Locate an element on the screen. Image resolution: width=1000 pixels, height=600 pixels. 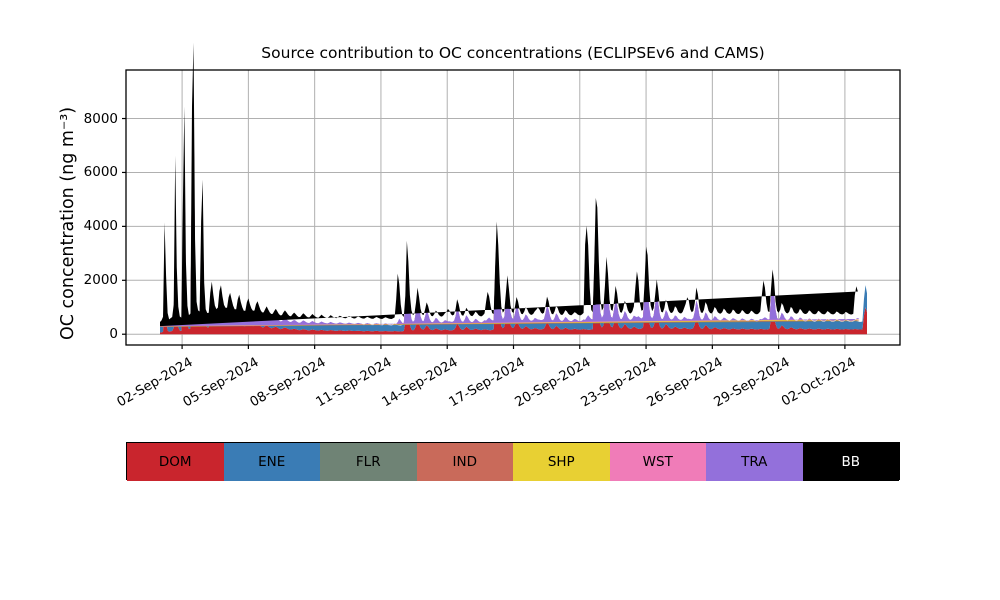
legend-item-label: BB is located at coordinates (851, 462).